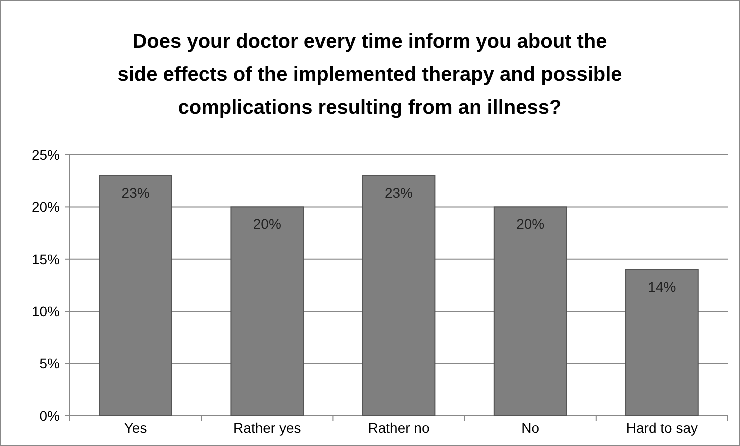 Image resolution: width=740 pixels, height=446 pixels. What do you see at coordinates (370, 75) in the screenshot?
I see `chart-title: Does your doctor every time inform you about the side effects of the implemented therapy and possible complications resulting from an illness?` at bounding box center [370, 75].